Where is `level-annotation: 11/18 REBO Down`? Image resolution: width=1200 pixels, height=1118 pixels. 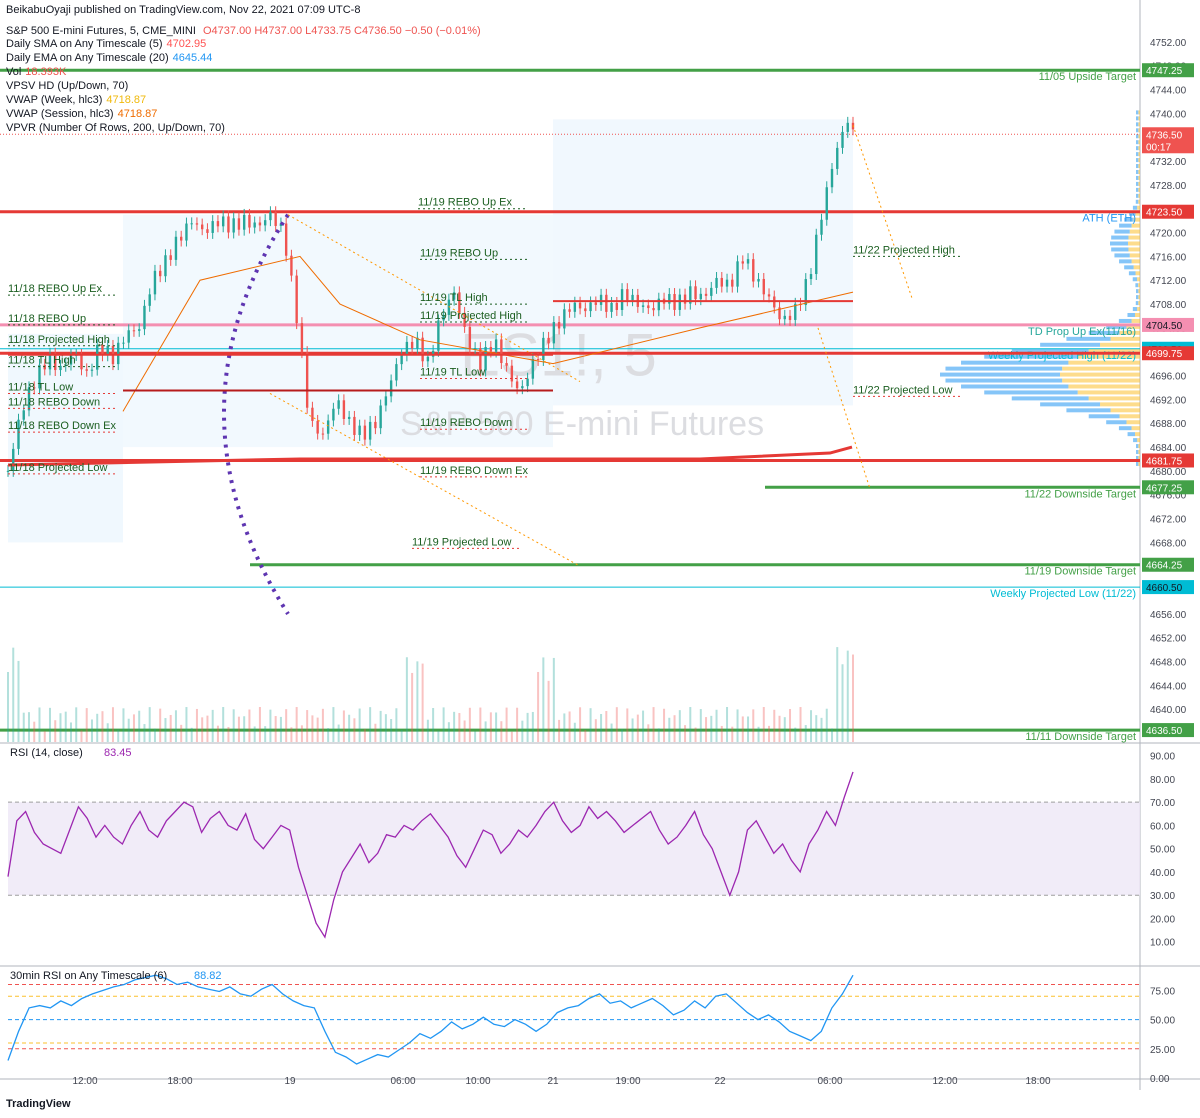 level-annotation: 11/18 REBO Down is located at coordinates (54, 402).